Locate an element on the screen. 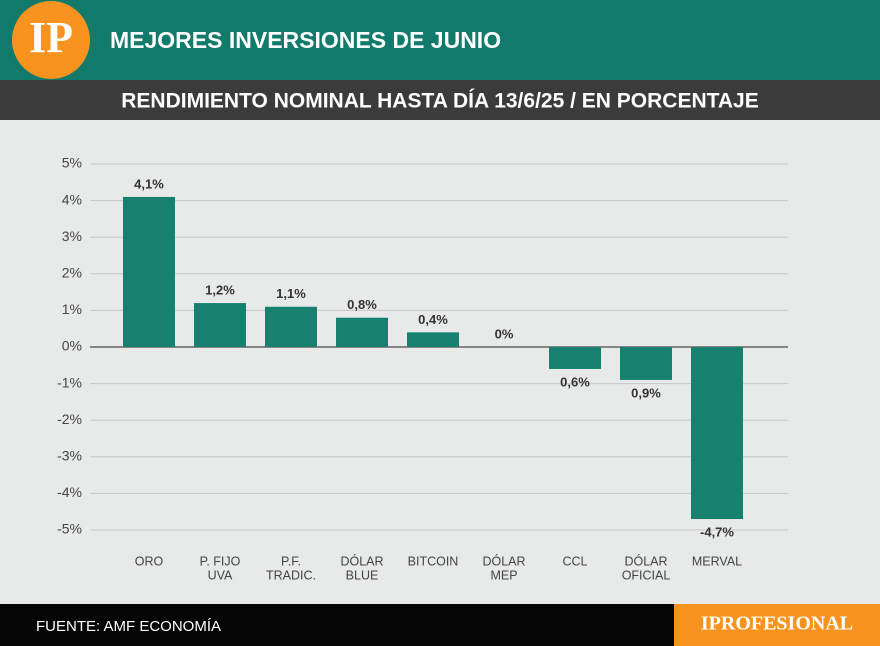 The width and height of the screenshot is (880, 646). y-tick-label: -3% is located at coordinates (69, 456).